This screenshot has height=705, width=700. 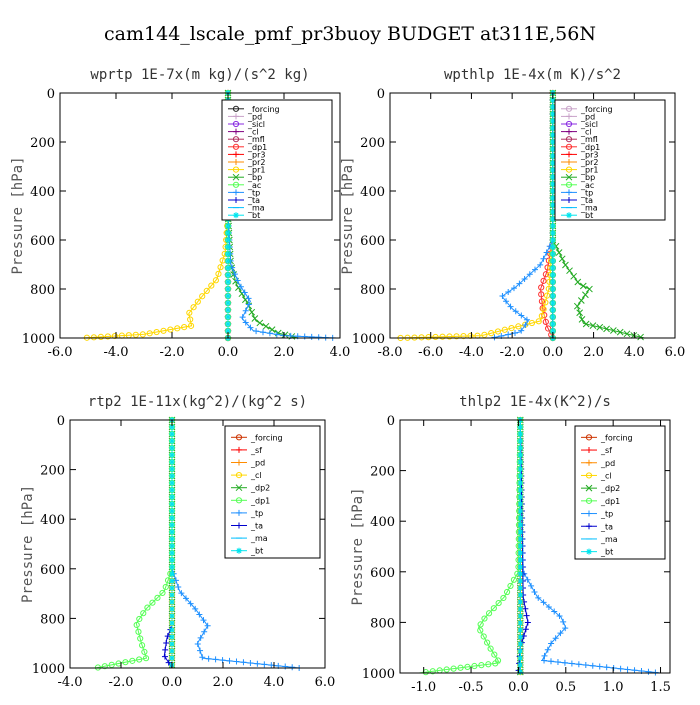 What do you see at coordinates (586, 215) in the screenshot?
I see `legend-label: _bt` at bounding box center [586, 215].